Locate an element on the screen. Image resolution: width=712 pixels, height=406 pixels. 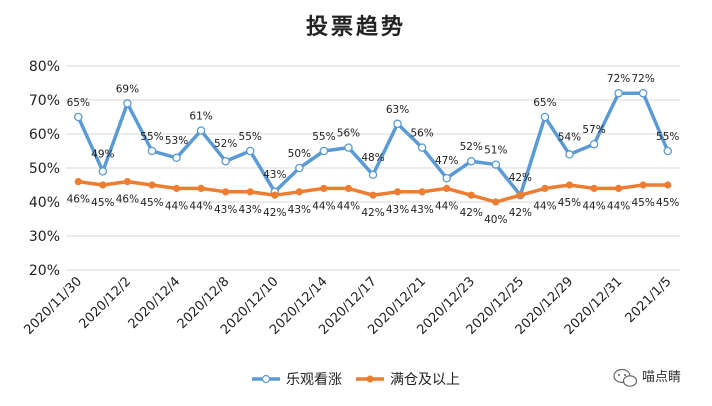
legend-marker-full-position is located at coordinates (370, 379).